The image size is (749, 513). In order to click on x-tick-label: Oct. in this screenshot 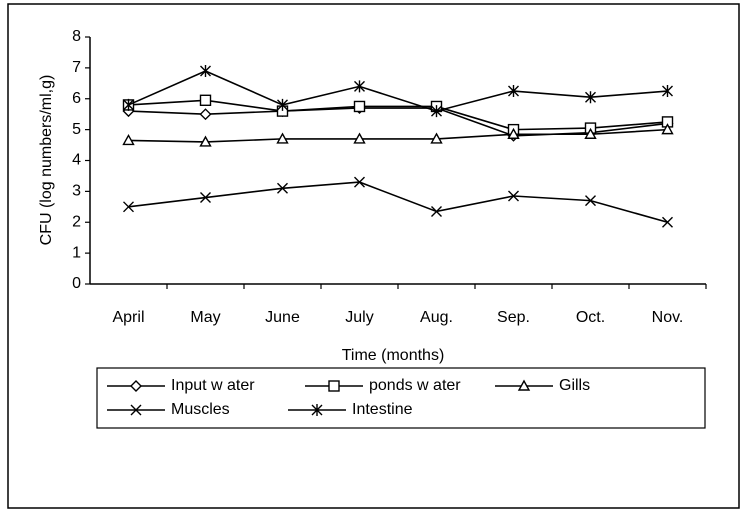, I will do `click(590, 317)`.